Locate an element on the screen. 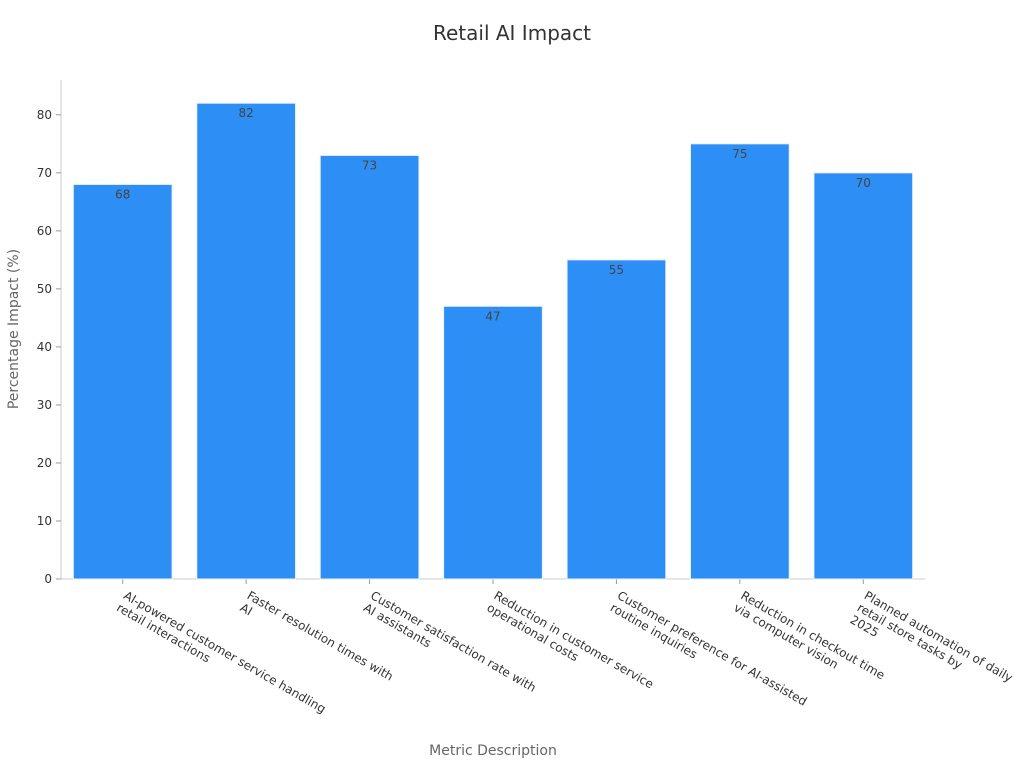 The width and height of the screenshot is (1024, 768). y-tick-label: 60 is located at coordinates (44, 231).